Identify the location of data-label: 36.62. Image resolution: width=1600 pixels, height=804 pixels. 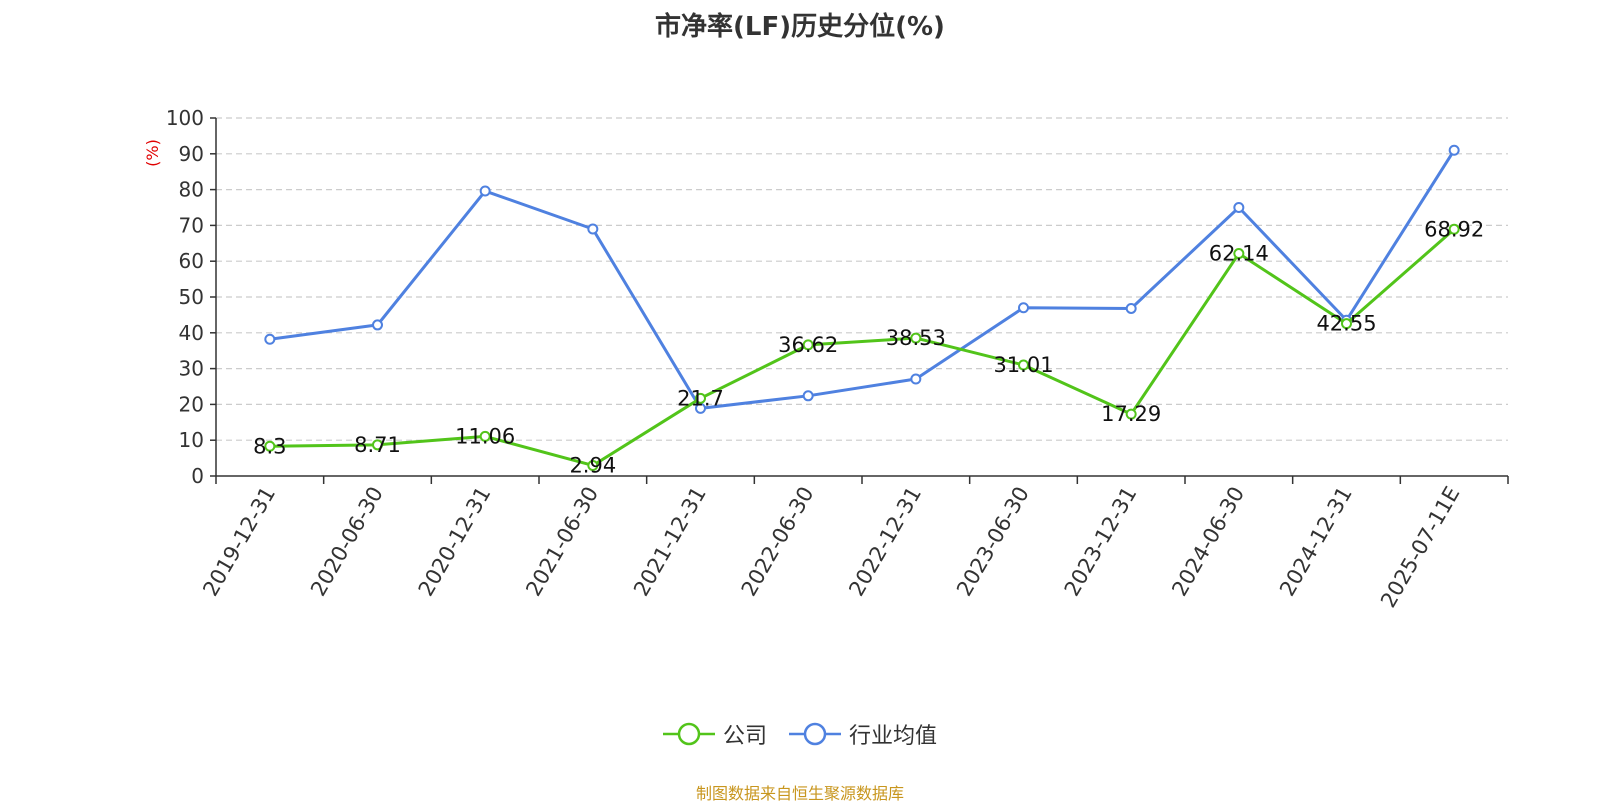
(808, 345).